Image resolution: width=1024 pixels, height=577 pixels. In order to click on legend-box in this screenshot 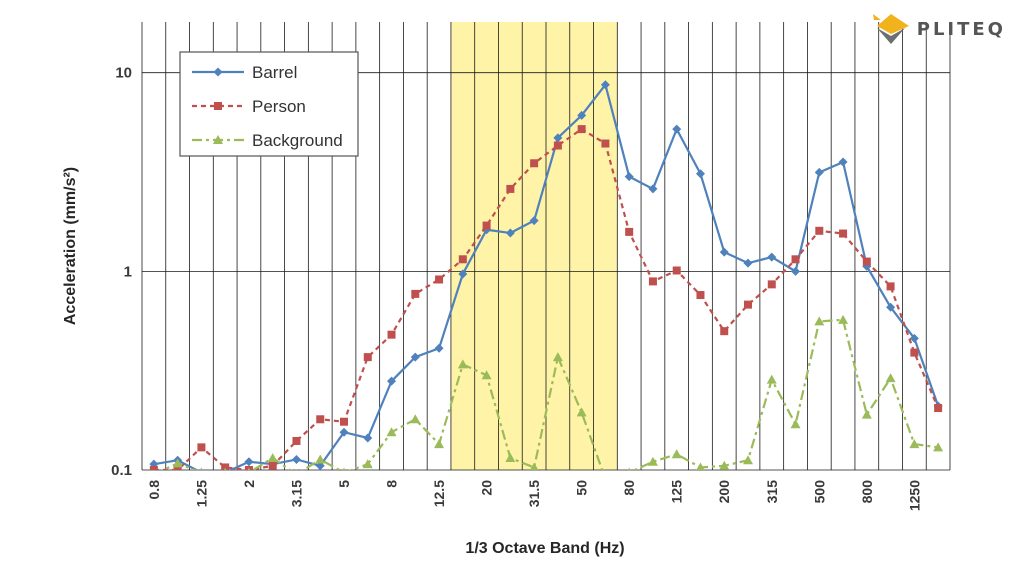, I will do `click(269, 104)`.